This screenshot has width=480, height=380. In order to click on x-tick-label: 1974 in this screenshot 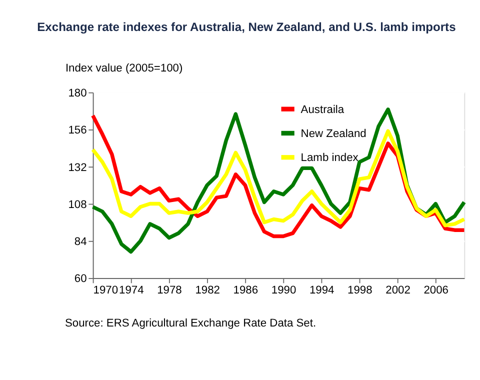, I will do `click(131, 290)`.